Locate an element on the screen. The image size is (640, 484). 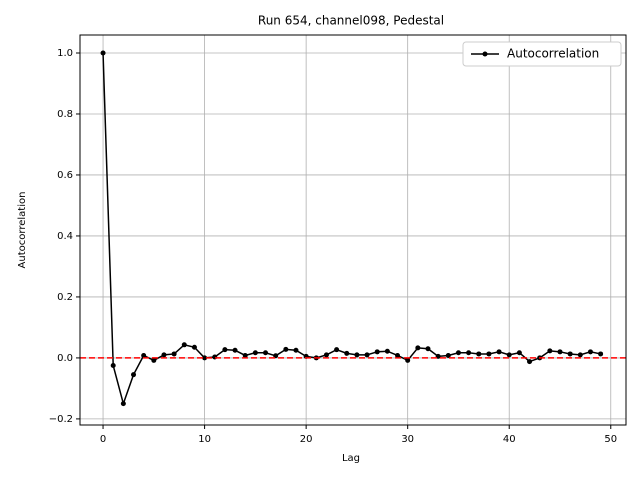
y-tick-label: 0.8 is located at coordinates (65, 114).